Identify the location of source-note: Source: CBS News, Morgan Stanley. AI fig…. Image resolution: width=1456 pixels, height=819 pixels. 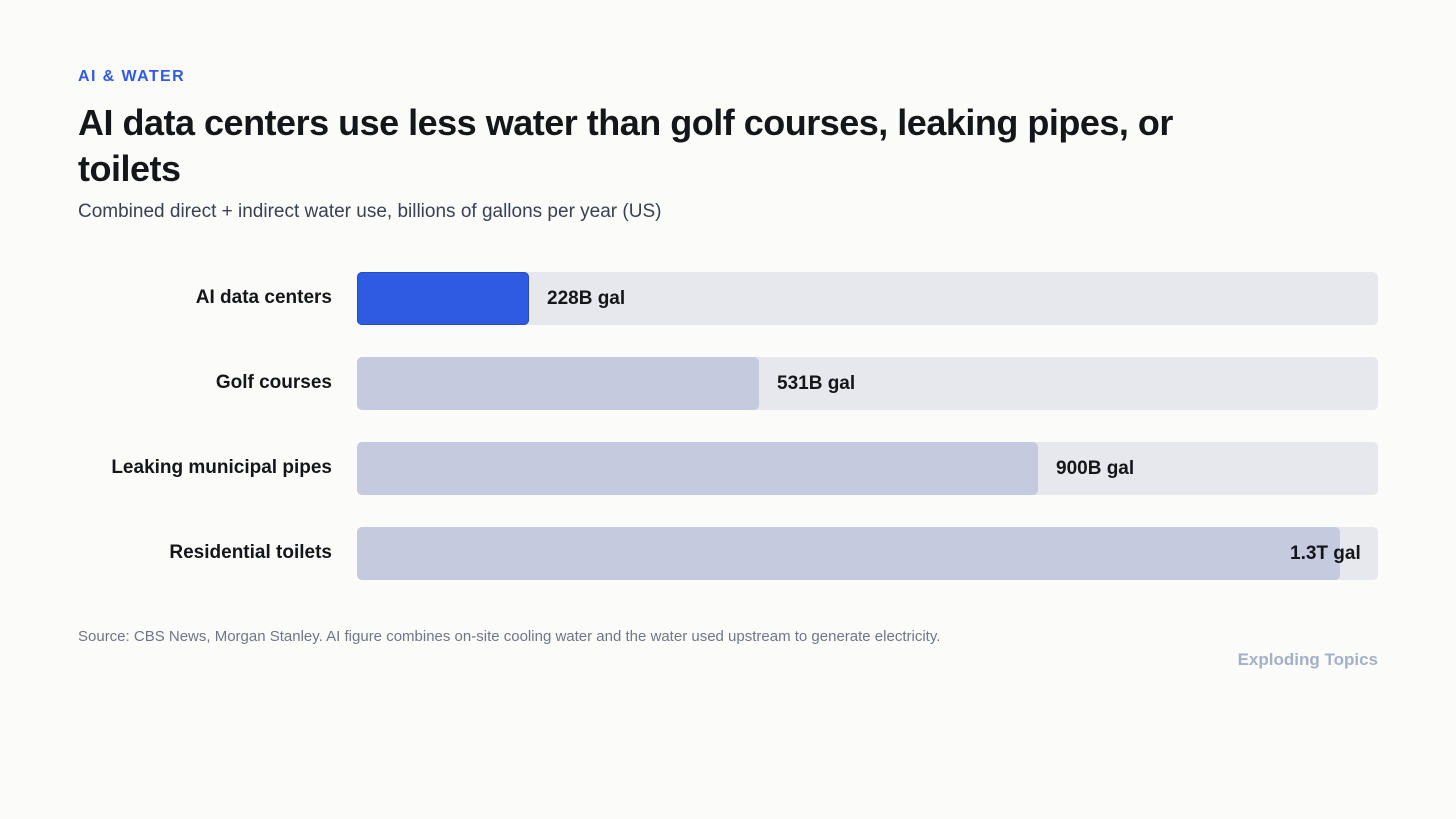
(509, 636).